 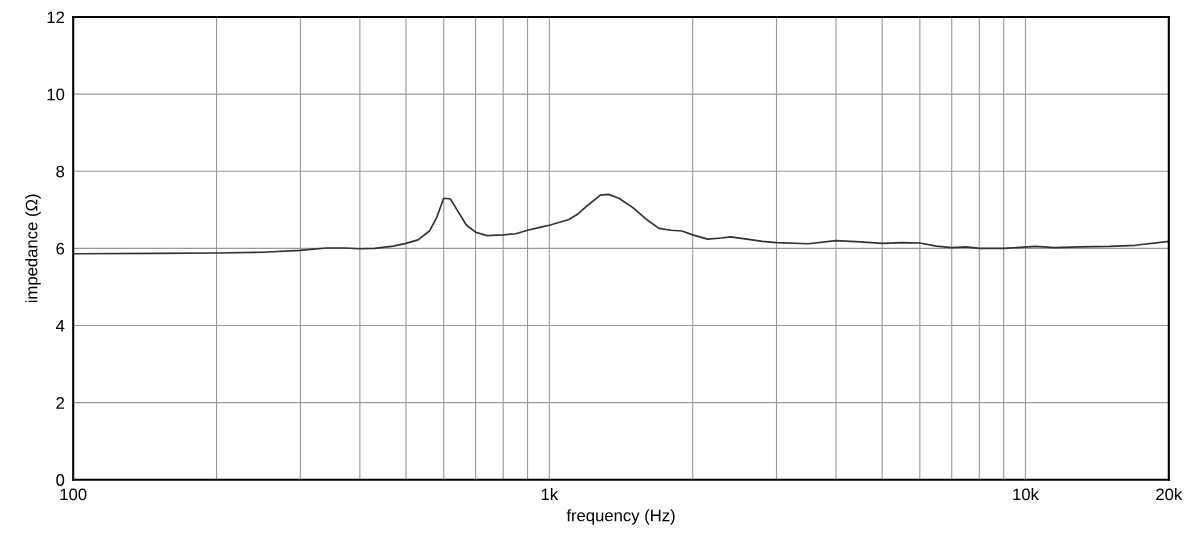 I want to click on y-tick-label: 10, so click(x=56, y=94).